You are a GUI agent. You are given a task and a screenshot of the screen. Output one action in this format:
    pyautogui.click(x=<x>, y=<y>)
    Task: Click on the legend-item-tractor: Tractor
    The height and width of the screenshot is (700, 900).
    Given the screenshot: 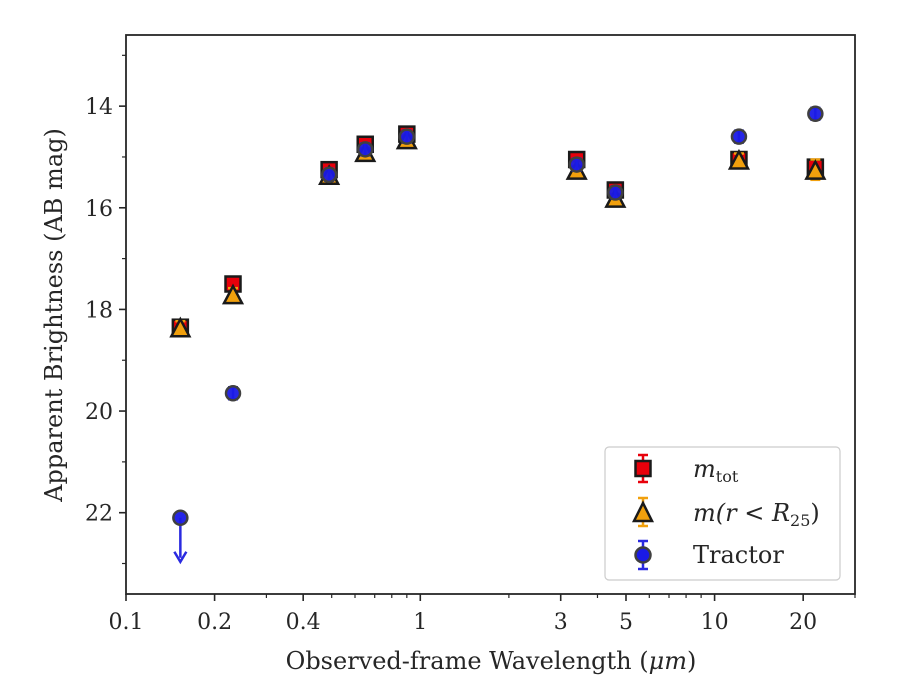 What is the action you would take?
    pyautogui.click(x=709, y=555)
    